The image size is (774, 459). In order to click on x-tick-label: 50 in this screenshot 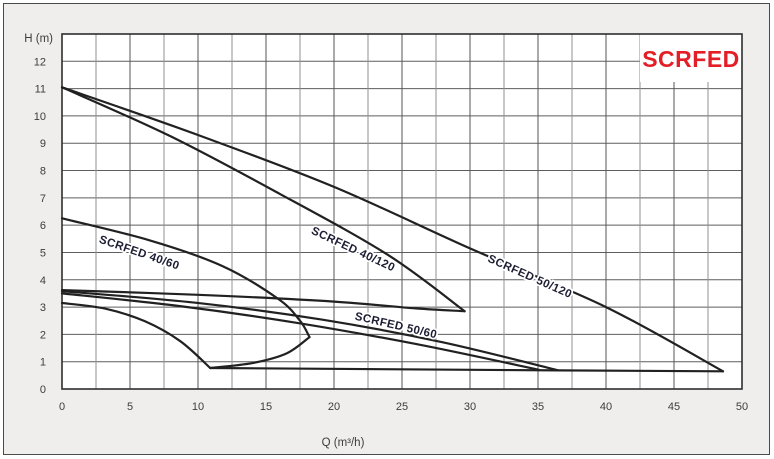, I will do `click(742, 407)`.